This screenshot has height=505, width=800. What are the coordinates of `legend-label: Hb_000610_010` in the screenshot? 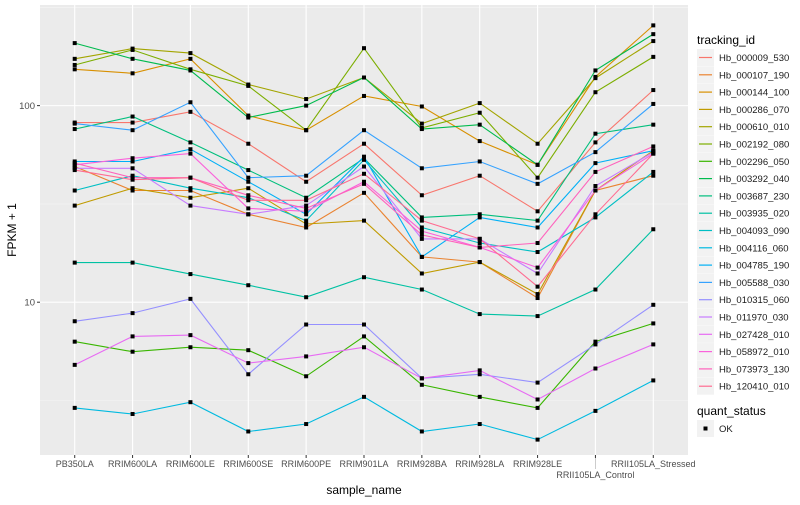 It's located at (754, 127).